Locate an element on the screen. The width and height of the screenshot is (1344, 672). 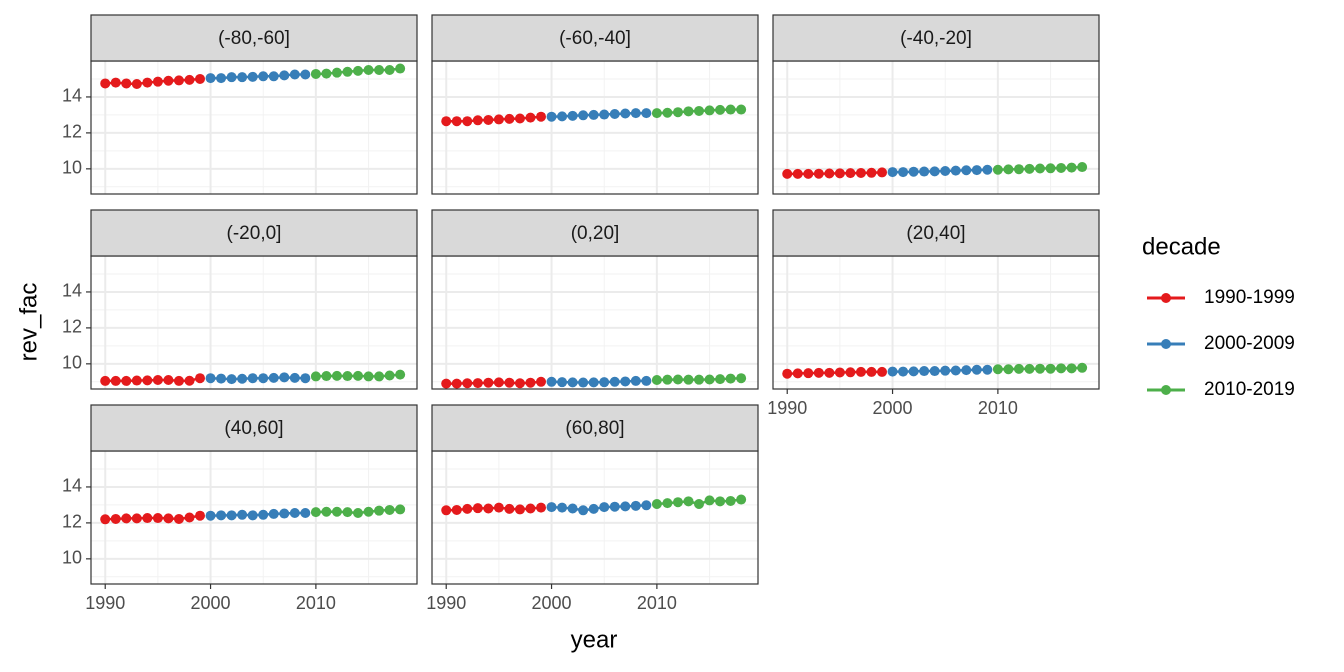
x-axis-title: year is located at coordinates (594, 639).